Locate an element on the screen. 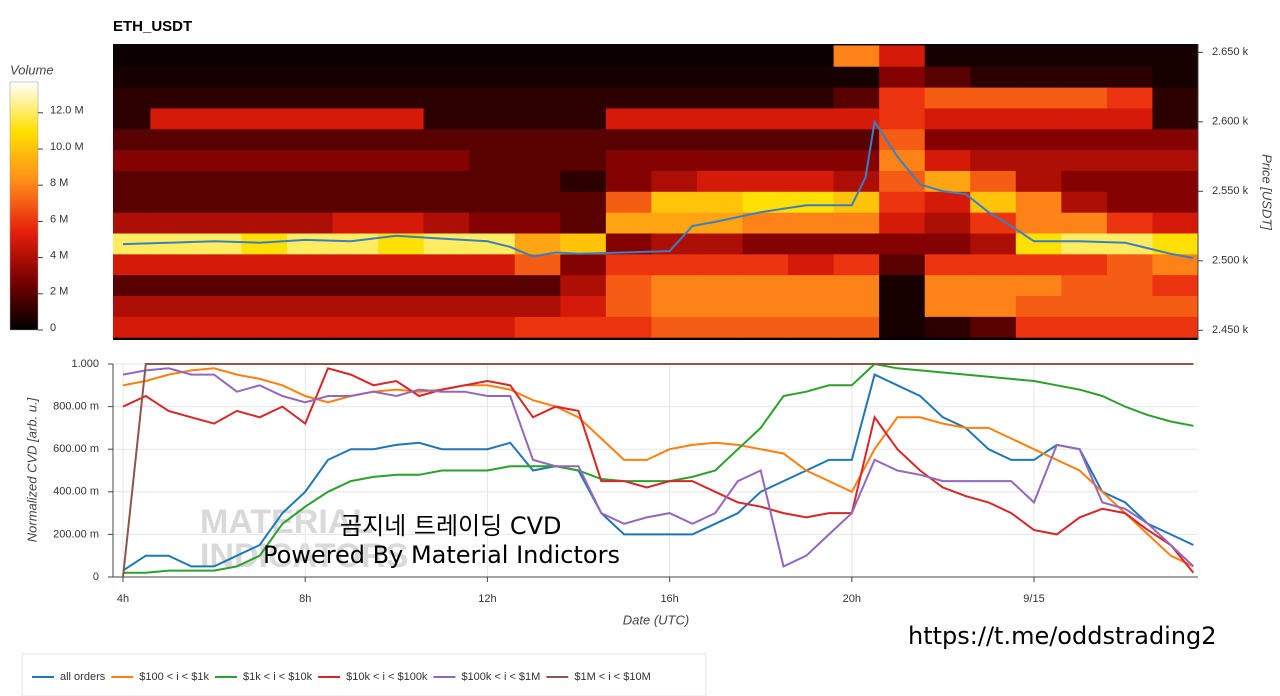  legend-label: $1M < i < $10M is located at coordinates (612, 677).